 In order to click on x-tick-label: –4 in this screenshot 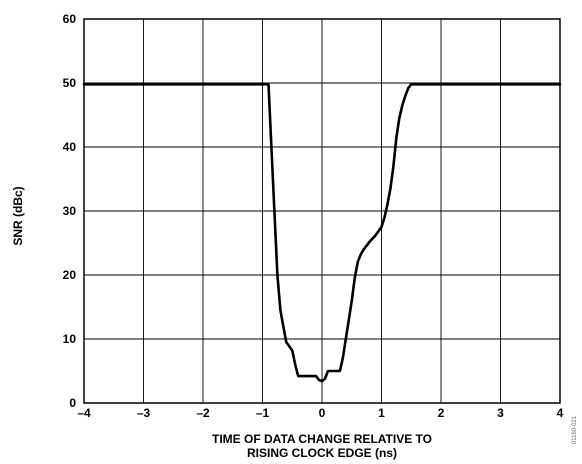, I will do `click(84, 413)`.